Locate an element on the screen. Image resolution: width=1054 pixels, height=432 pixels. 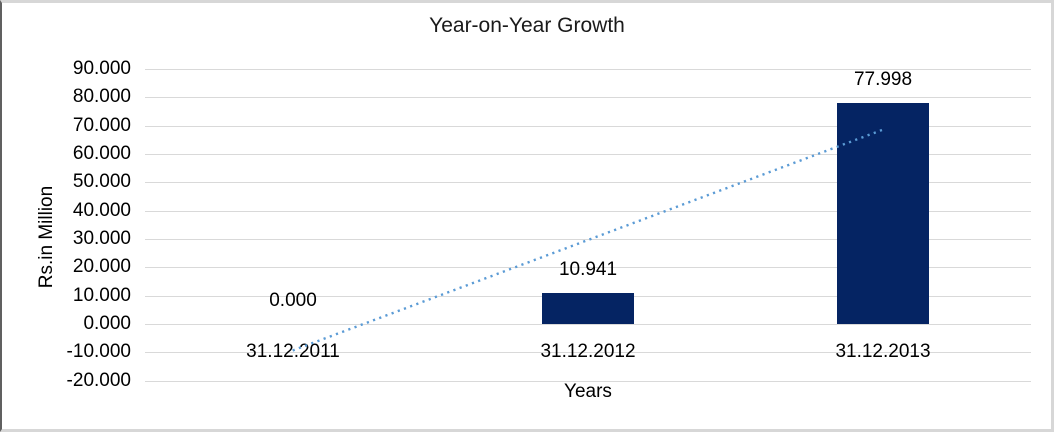
bar-value-label: 0.000 is located at coordinates (293, 300).